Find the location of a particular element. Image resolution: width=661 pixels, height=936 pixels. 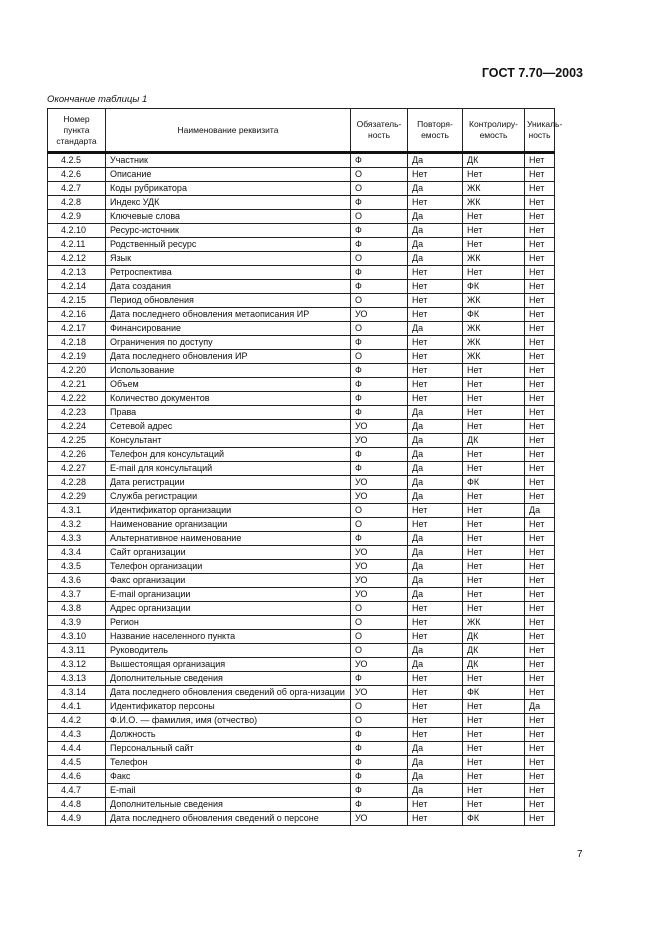

cell-number: 4.4.7 is located at coordinates (76, 790).